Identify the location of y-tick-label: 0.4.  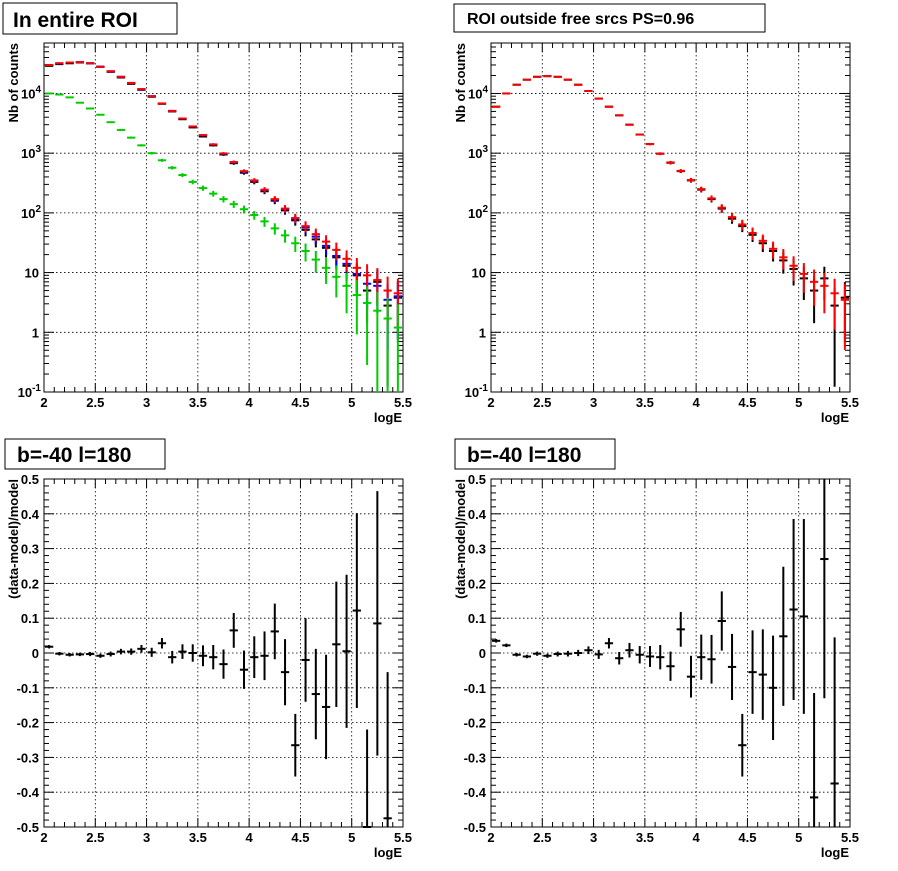
(477, 514).